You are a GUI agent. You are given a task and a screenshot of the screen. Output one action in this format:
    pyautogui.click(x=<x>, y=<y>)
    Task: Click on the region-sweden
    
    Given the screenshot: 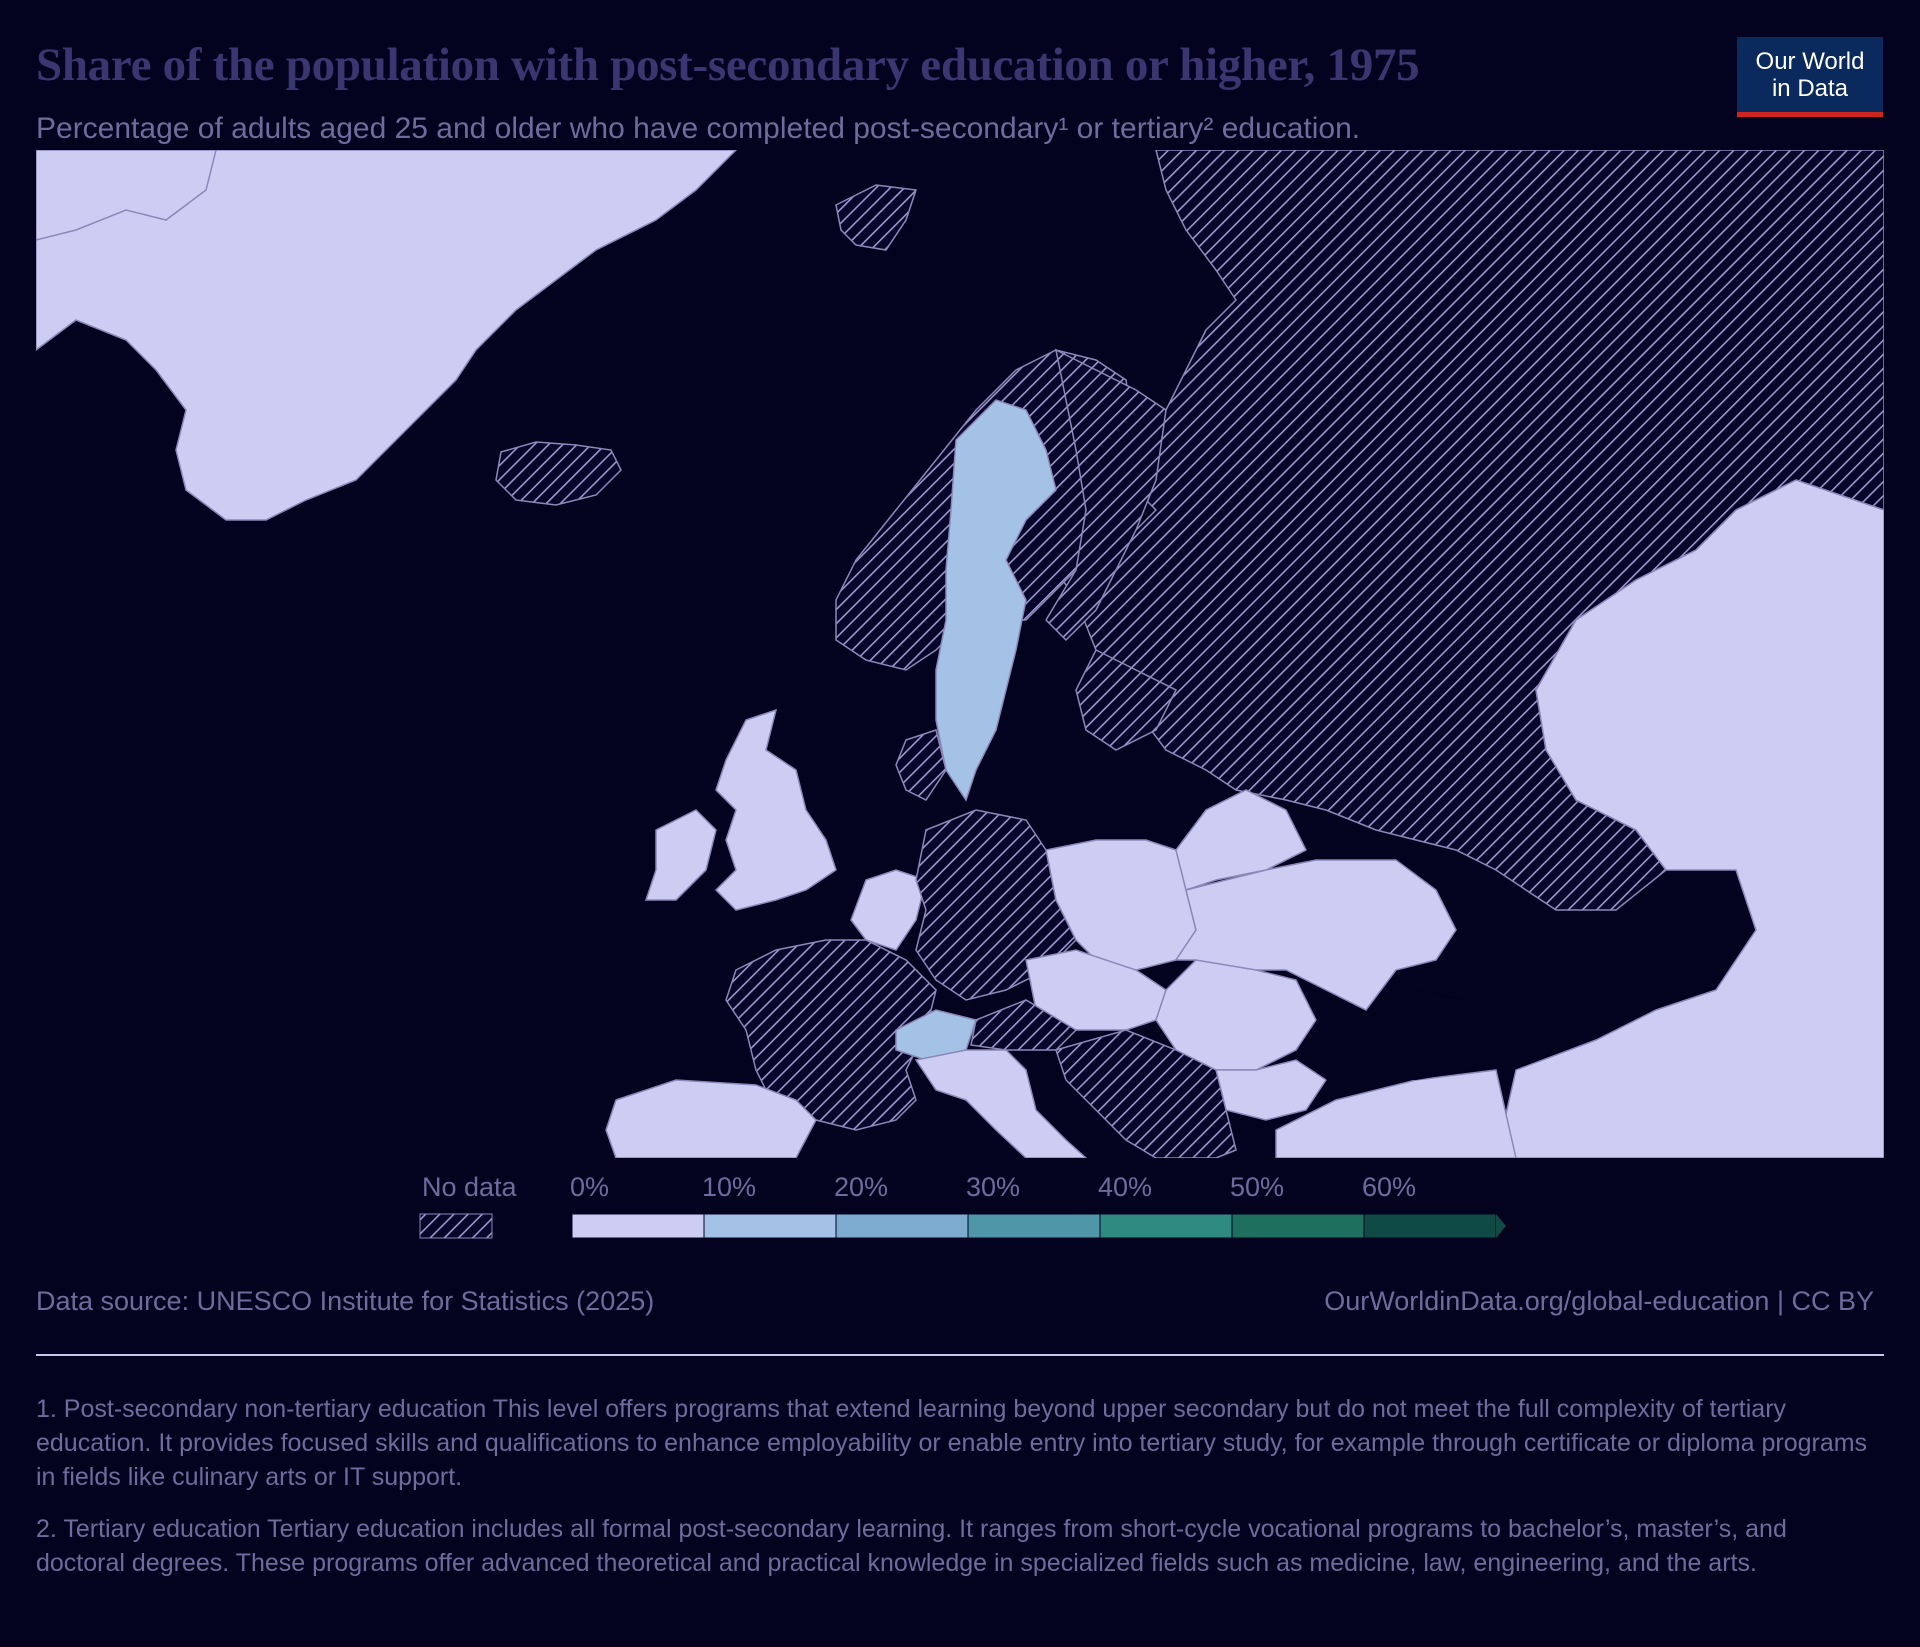 What is the action you would take?
    pyautogui.click(x=996, y=600)
    